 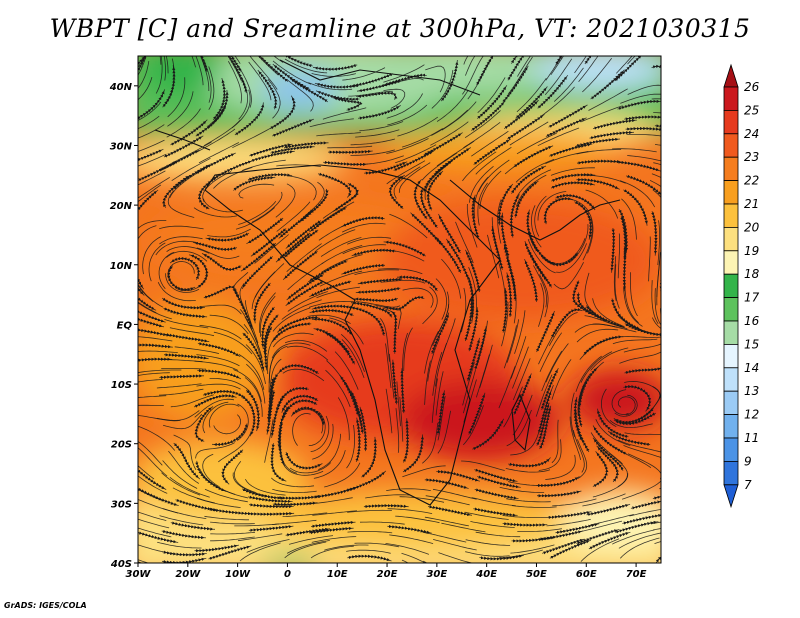 What do you see at coordinates (586, 574) in the screenshot?
I see `lon-label: 60E` at bounding box center [586, 574].